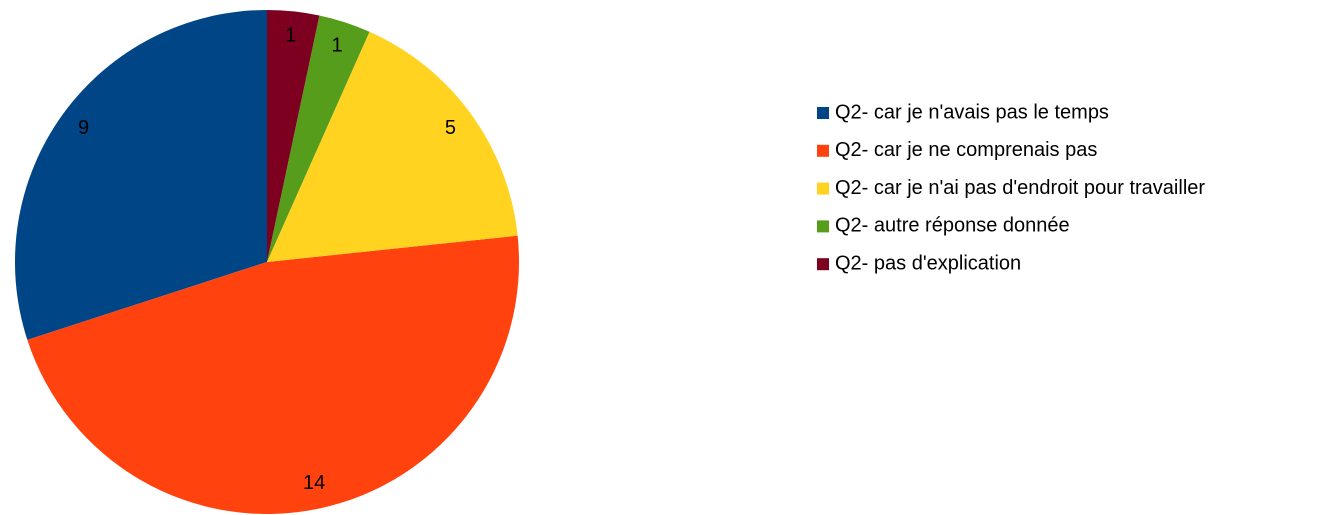 The width and height of the screenshot is (1334, 515). I want to click on legend-label: Q2- pas d'explication, so click(928, 263).